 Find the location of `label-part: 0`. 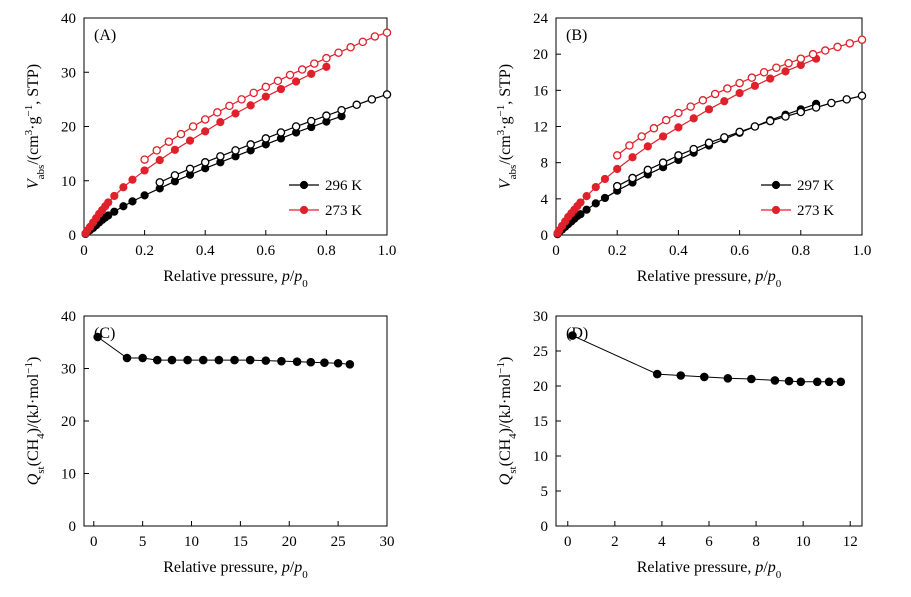

label-part: 0 is located at coordinates (305, 284).